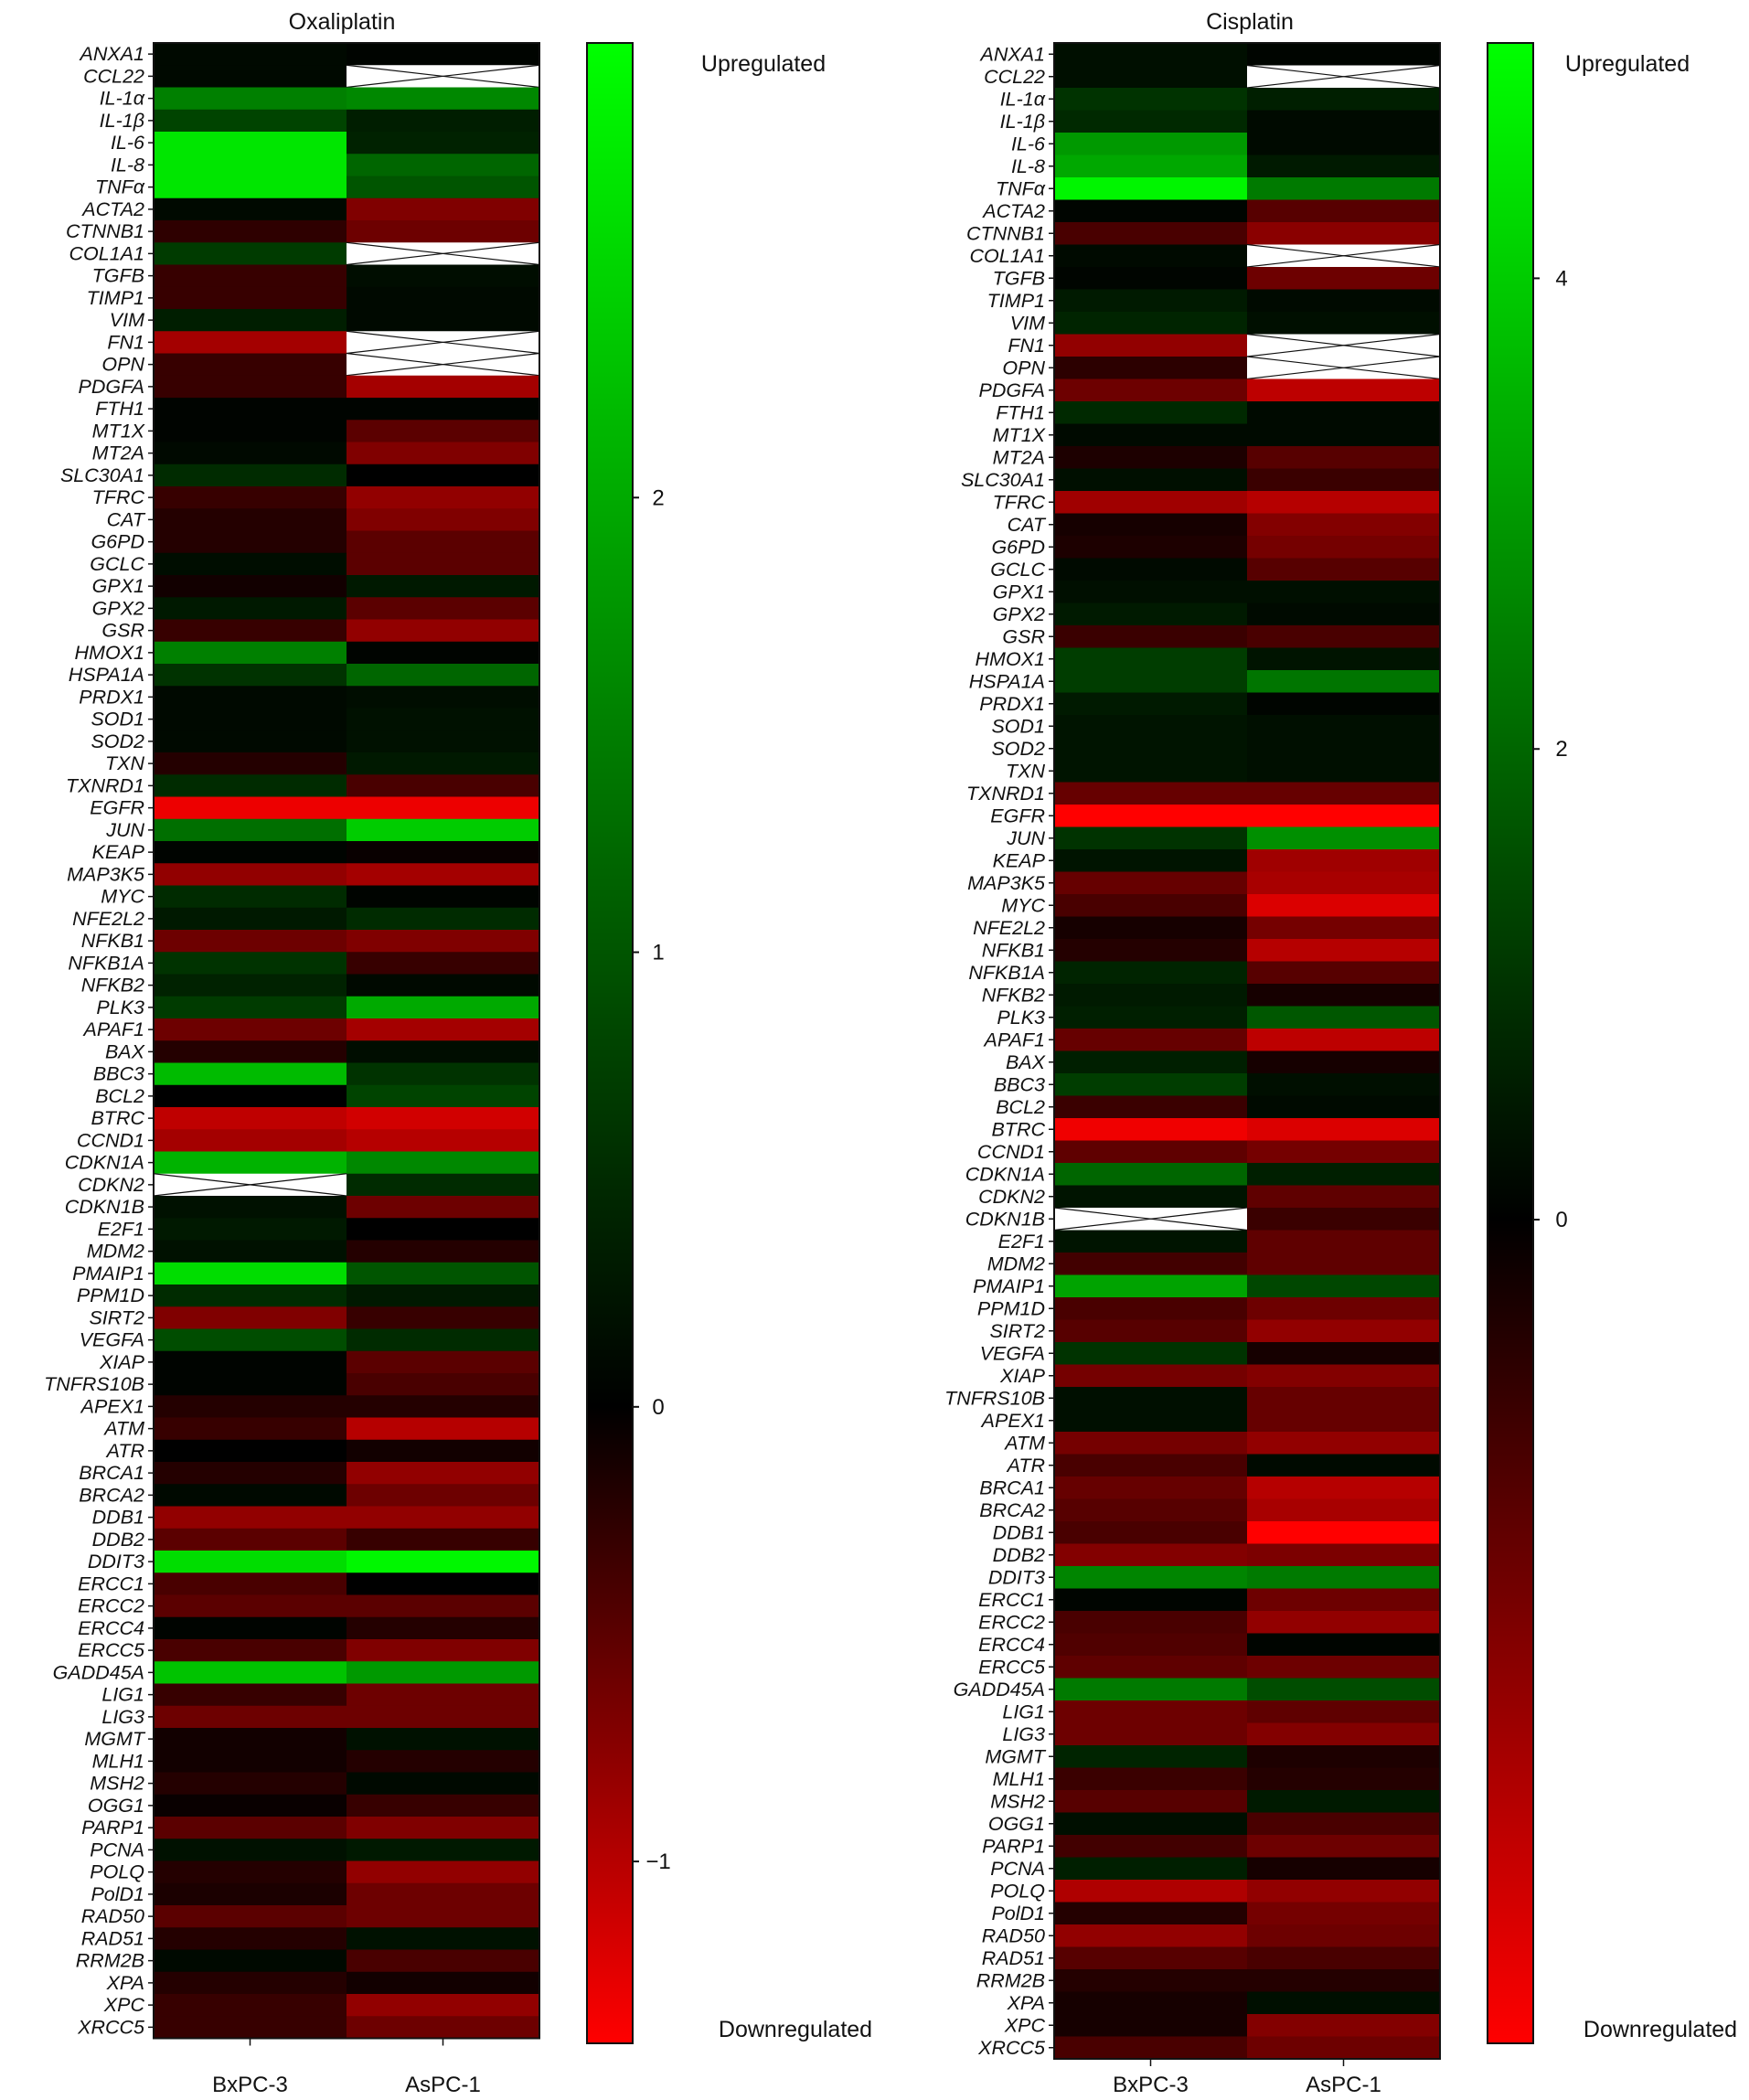  Describe the element at coordinates (1019, 1532) in the screenshot. I see `gene-label: DDB1` at that location.